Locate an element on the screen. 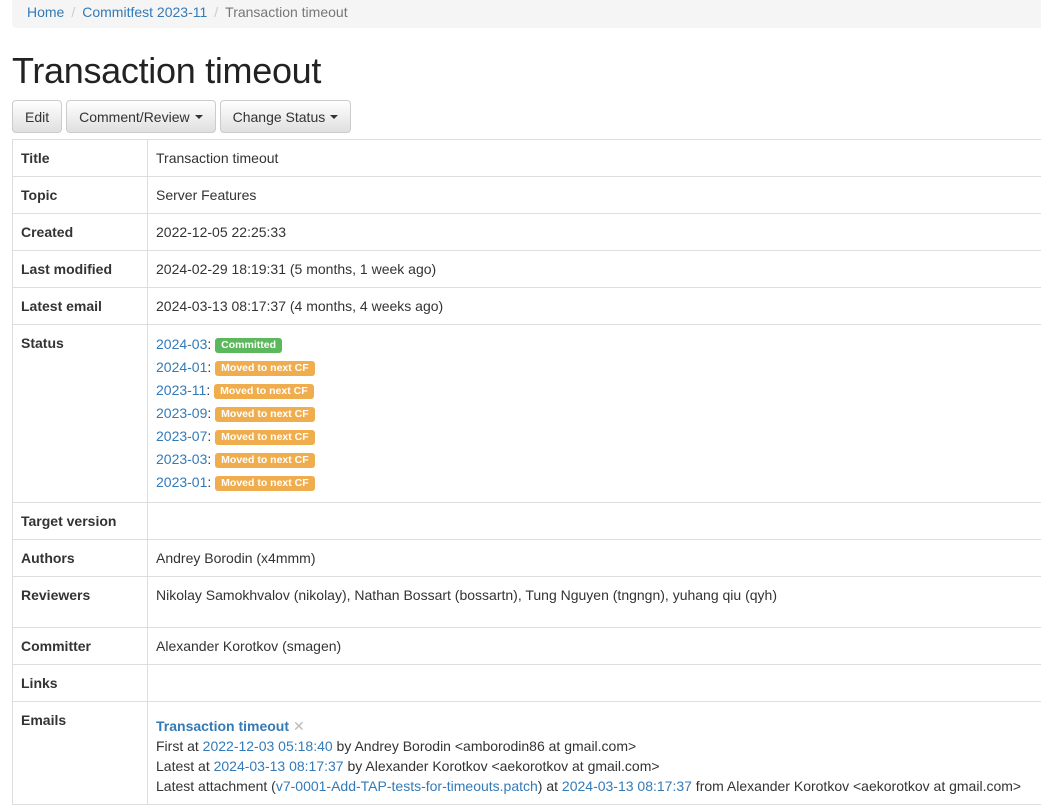 Image resolution: width=1041 pixels, height=808 pixels. commitfest-link: 2023-03 is located at coordinates (182, 459).